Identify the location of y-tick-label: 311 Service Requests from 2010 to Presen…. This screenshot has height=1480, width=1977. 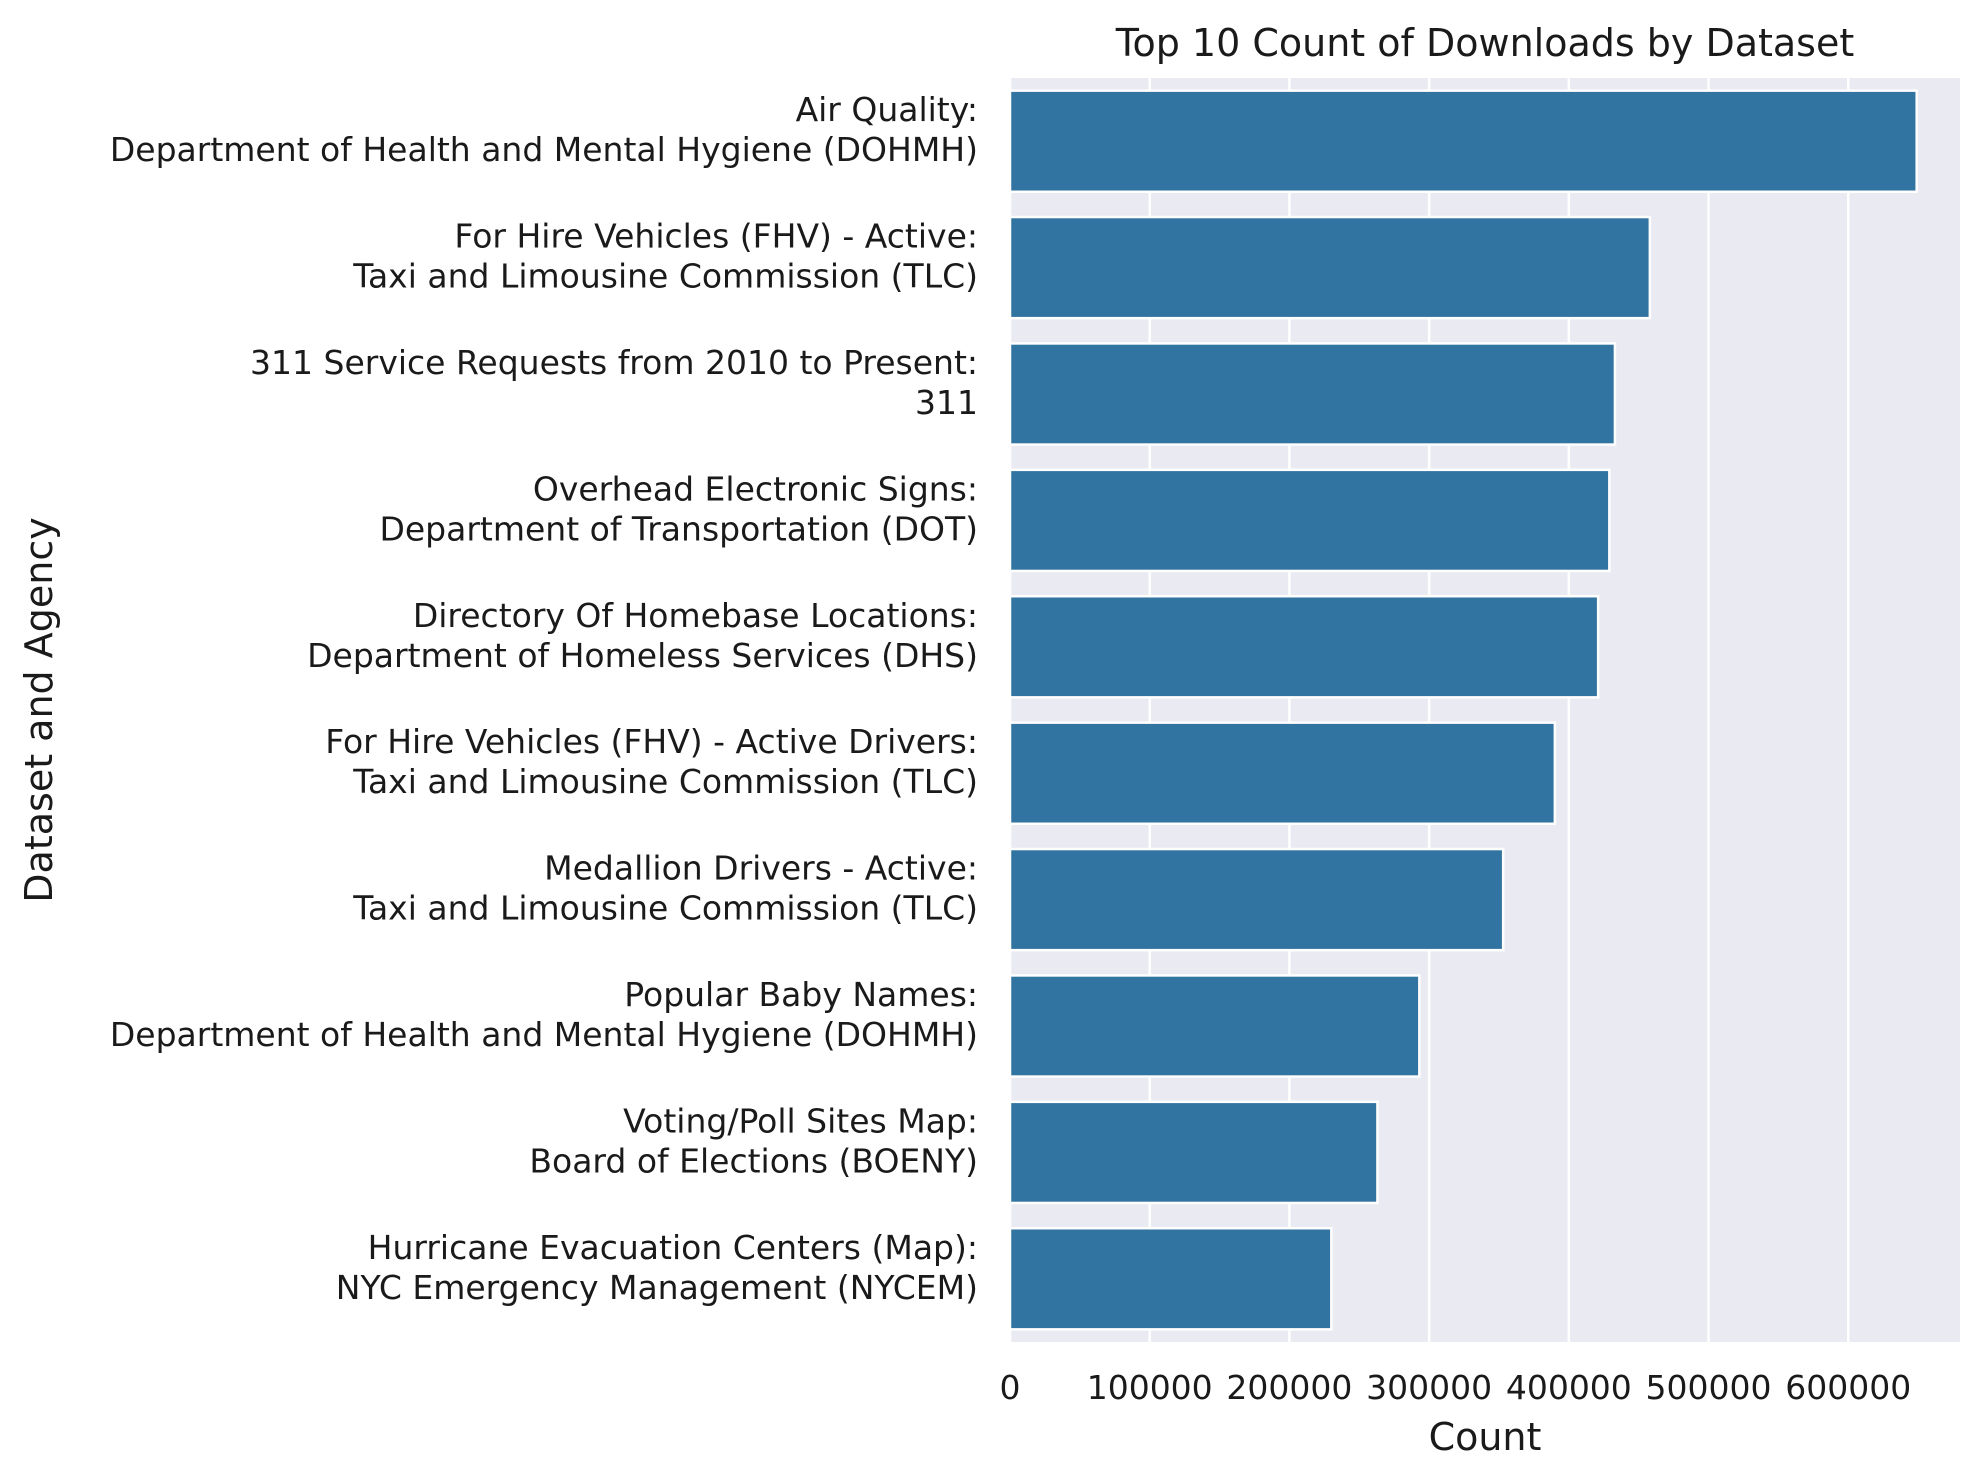
(614, 382).